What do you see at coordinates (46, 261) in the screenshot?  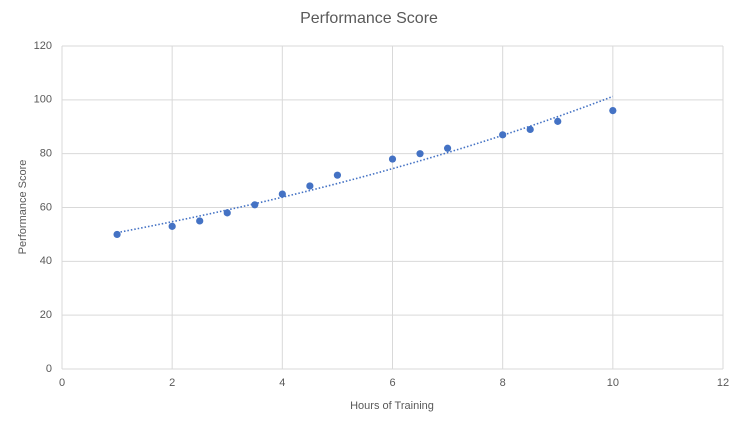 I see `y-tick-label: 40` at bounding box center [46, 261].